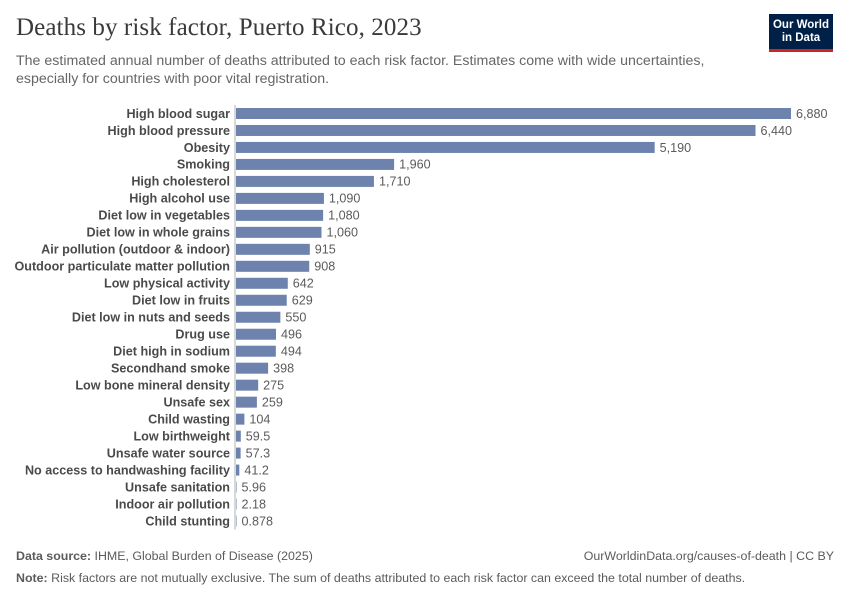  Describe the element at coordinates (219, 27) in the screenshot. I see `chart-title: Deaths by risk factor, Puerto Rico, 2023` at that location.